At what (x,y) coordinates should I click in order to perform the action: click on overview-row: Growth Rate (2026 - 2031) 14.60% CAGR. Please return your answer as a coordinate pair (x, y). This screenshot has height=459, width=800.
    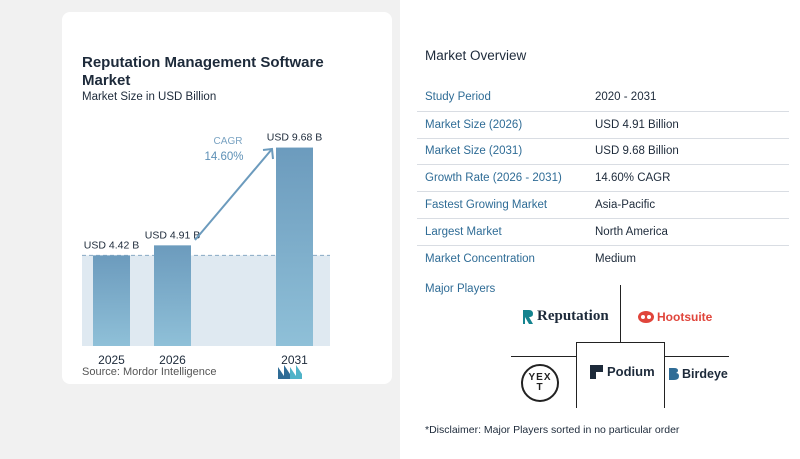
    Looking at the image, I should click on (603, 177).